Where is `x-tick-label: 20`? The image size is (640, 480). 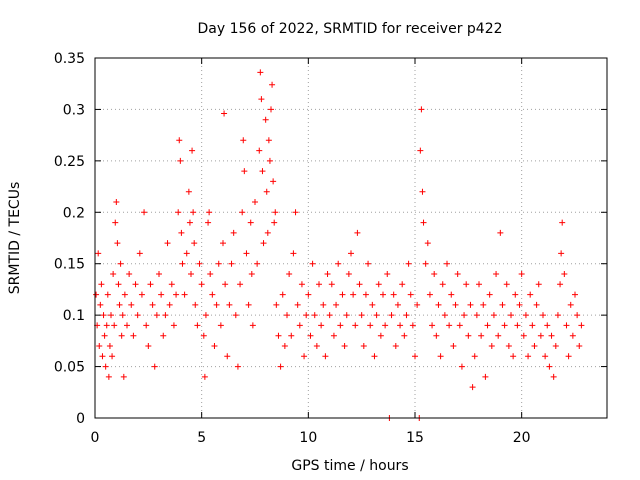 x-tick-label: 20 is located at coordinates (522, 438).